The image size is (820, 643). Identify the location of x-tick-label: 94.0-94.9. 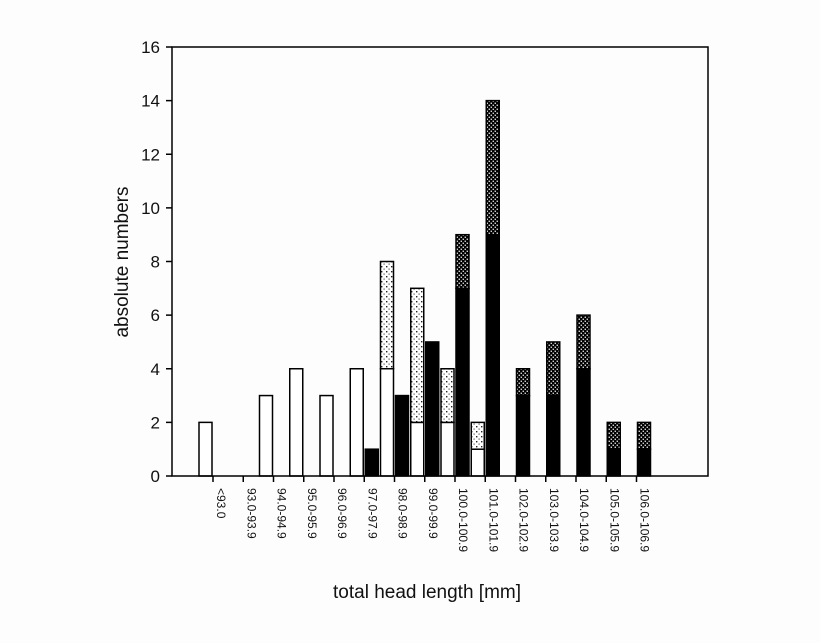
(282, 513).